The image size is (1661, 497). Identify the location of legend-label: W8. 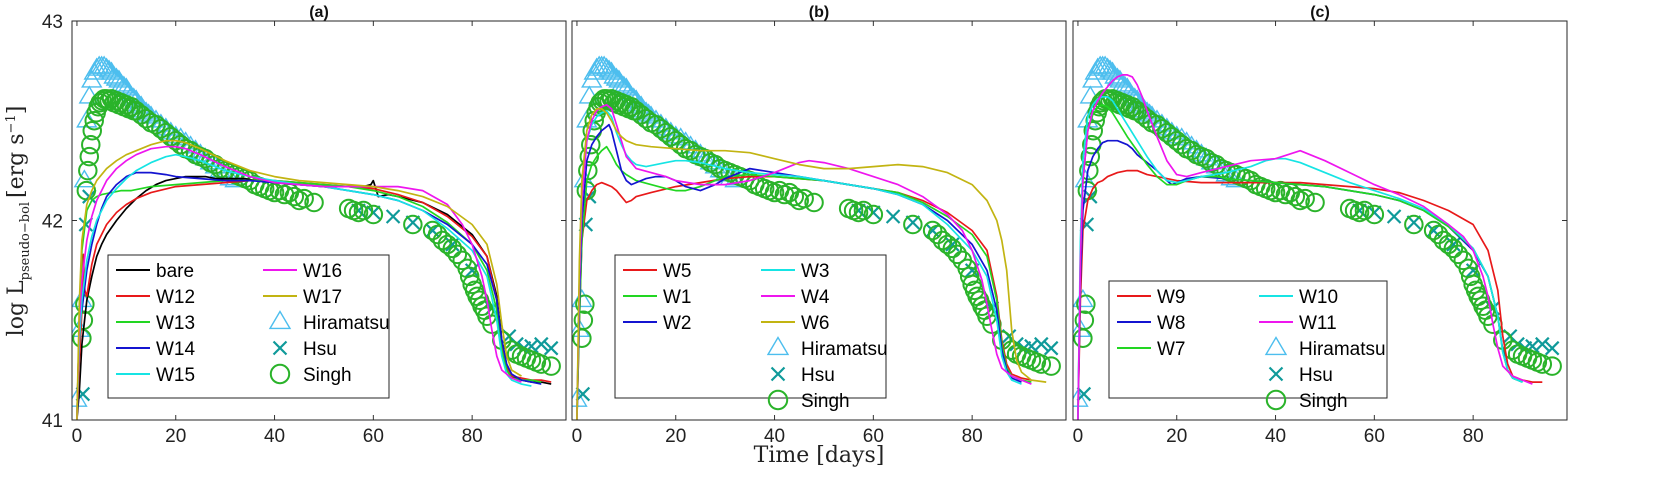
(1171, 323).